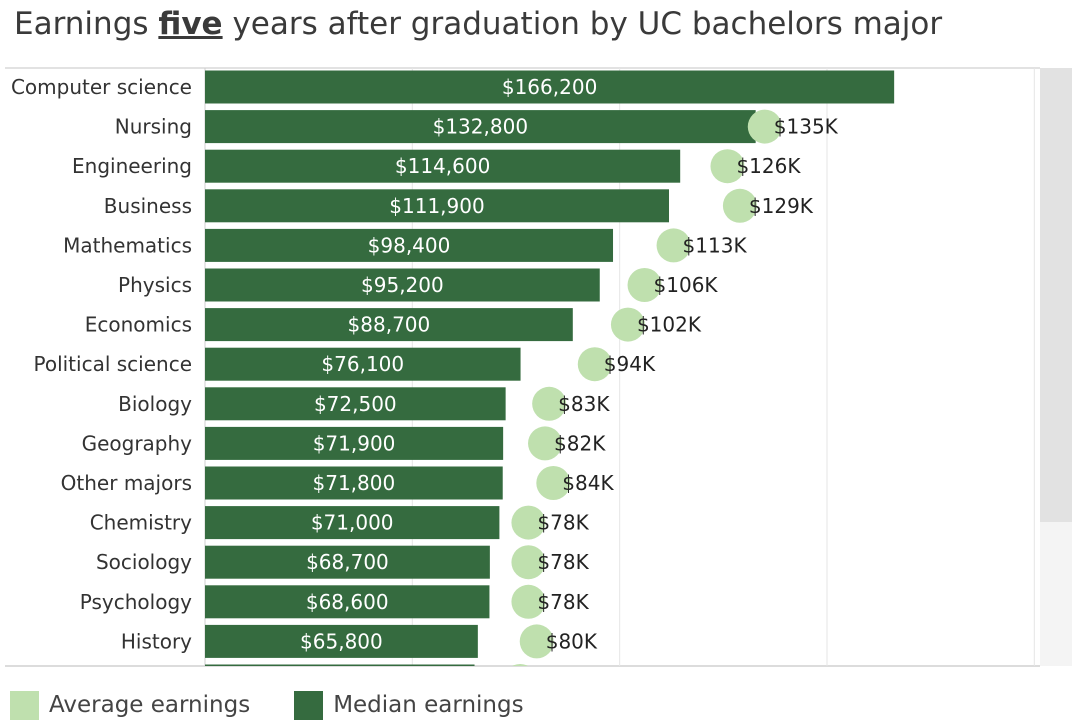 The height and width of the screenshot is (725, 1080). Describe the element at coordinates (138, 325) in the screenshot. I see `category-label: Economics` at that location.